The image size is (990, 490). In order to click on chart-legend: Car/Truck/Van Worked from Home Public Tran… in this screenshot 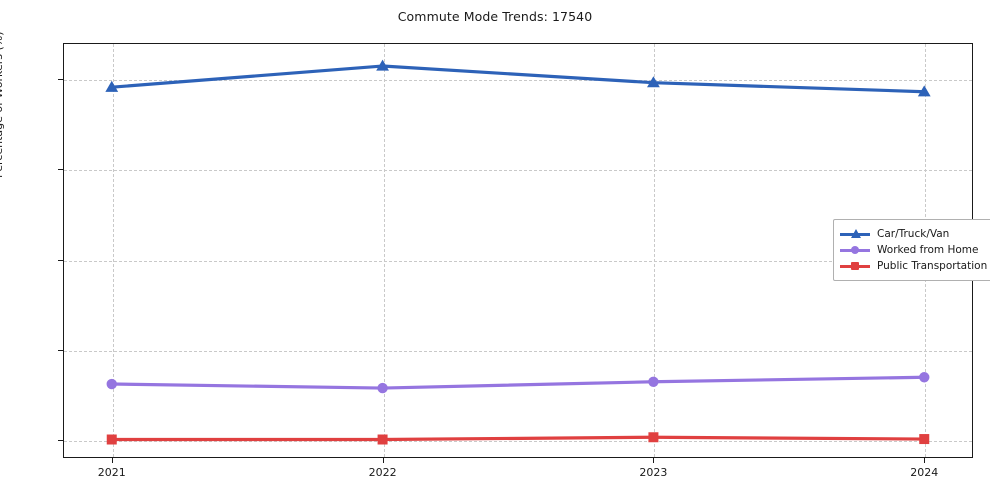, I will do `click(911, 250)`.